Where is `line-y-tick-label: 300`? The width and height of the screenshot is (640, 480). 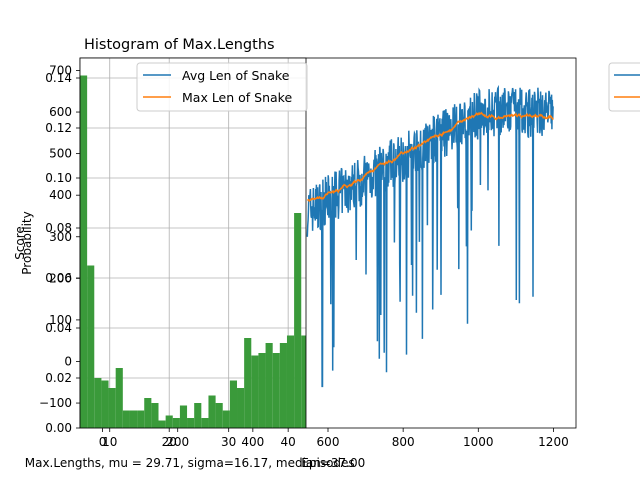
line-y-tick-label: 300 is located at coordinates (60, 237).